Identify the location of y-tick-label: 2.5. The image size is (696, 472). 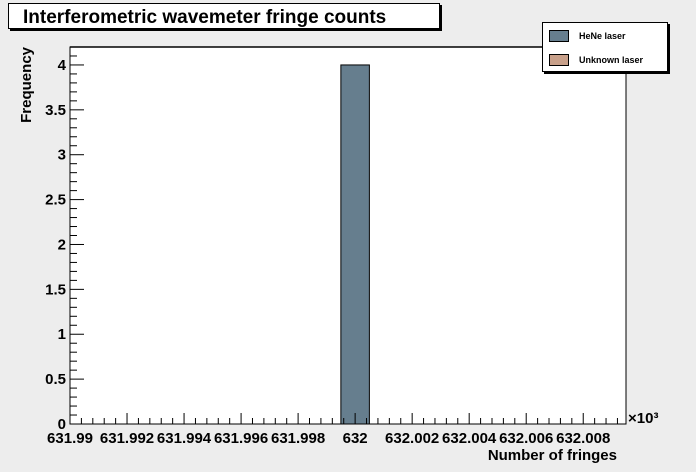
(55, 200).